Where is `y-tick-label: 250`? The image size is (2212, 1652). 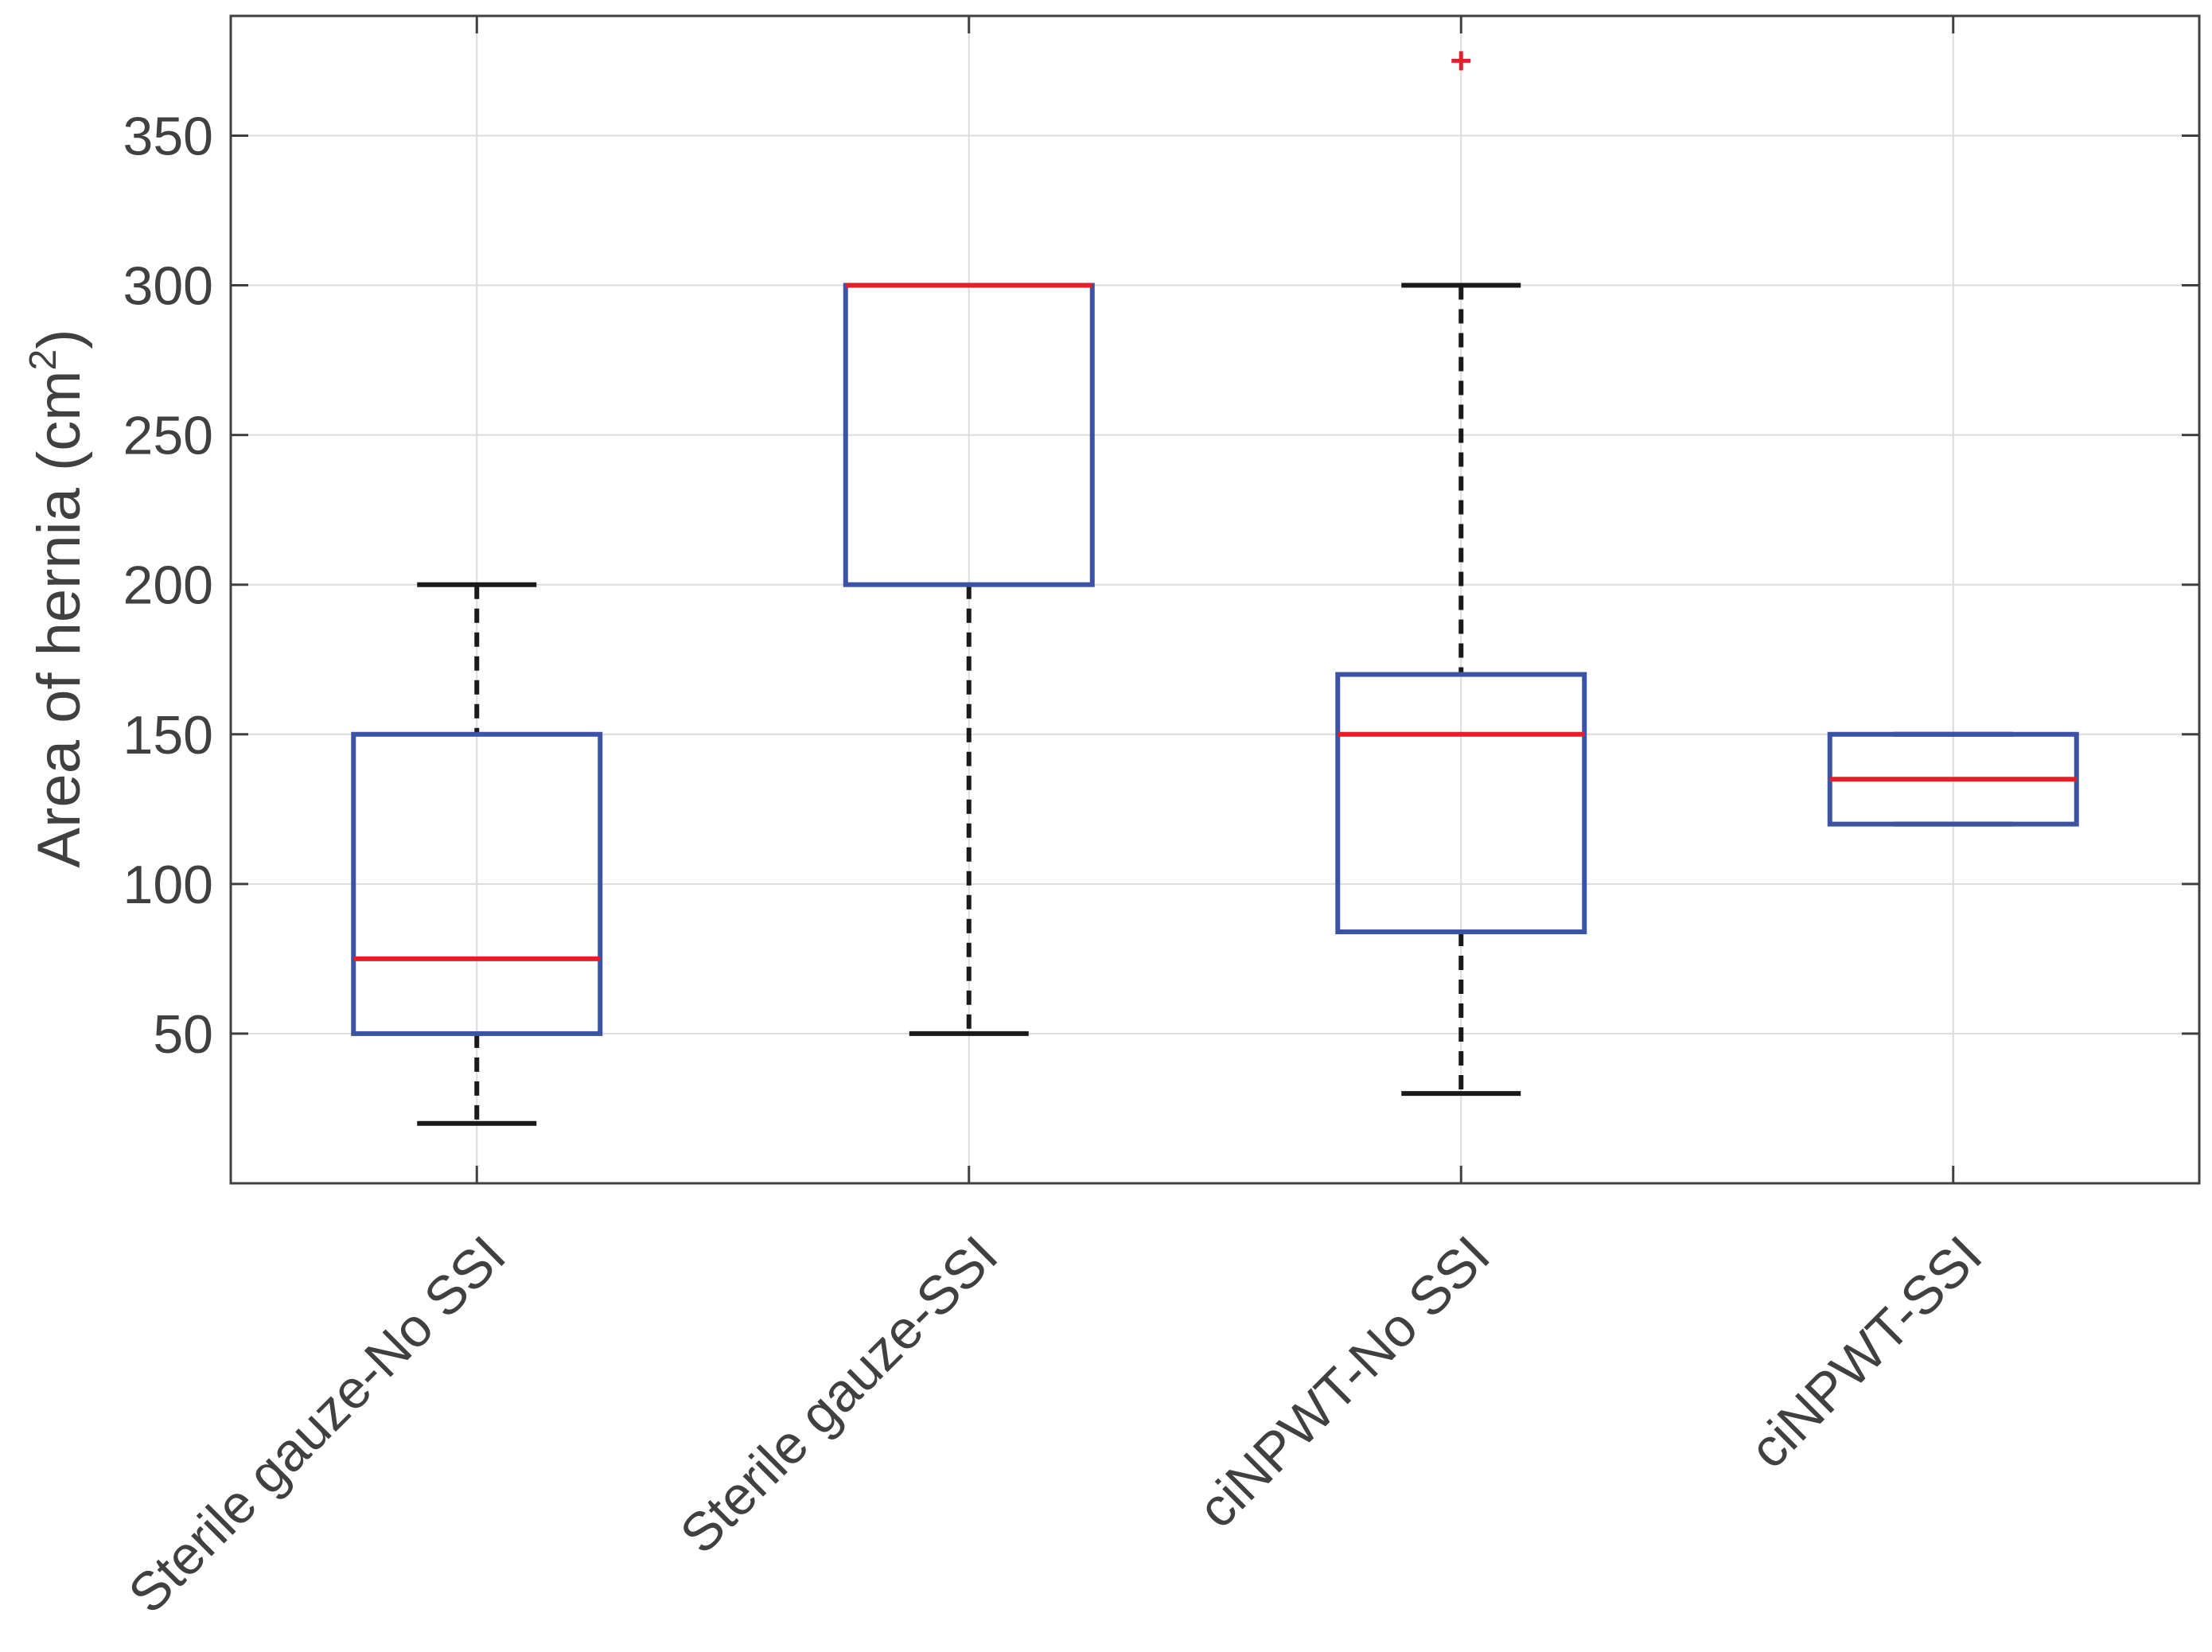
y-tick-label: 250 is located at coordinates (168, 436).